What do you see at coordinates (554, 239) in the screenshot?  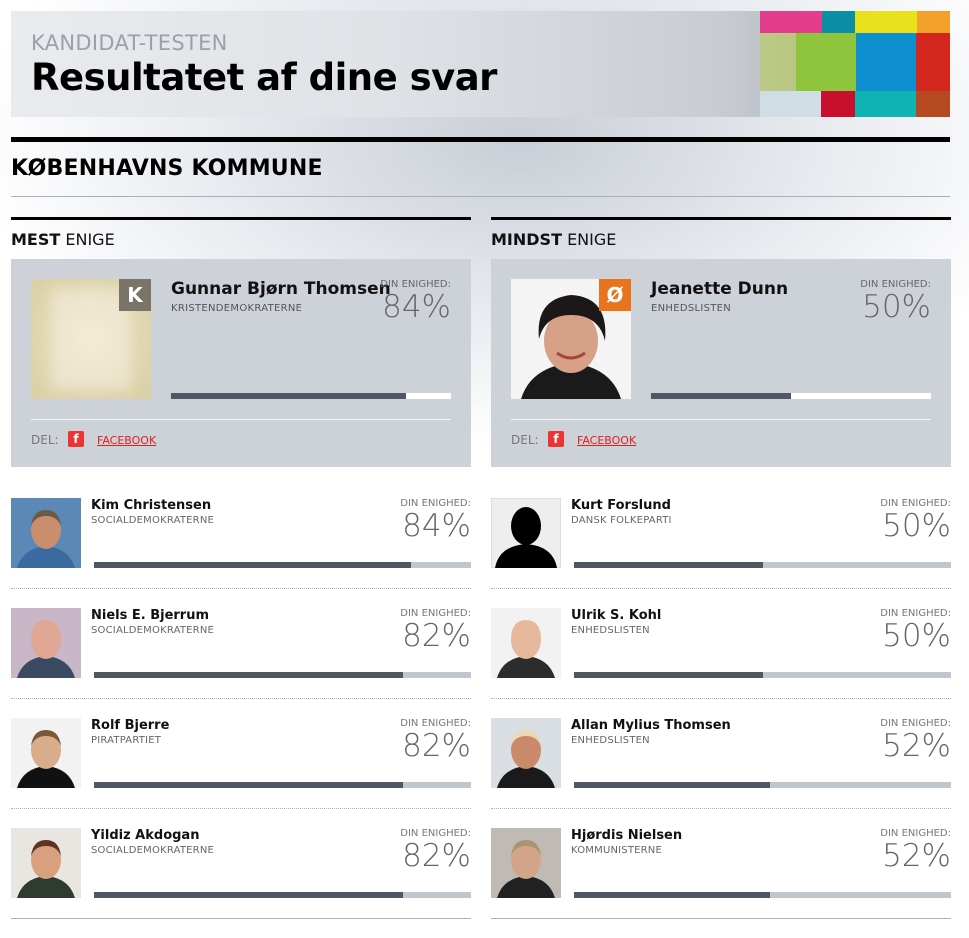 I see `least-agree-heading: MINDST ENIGE` at bounding box center [554, 239].